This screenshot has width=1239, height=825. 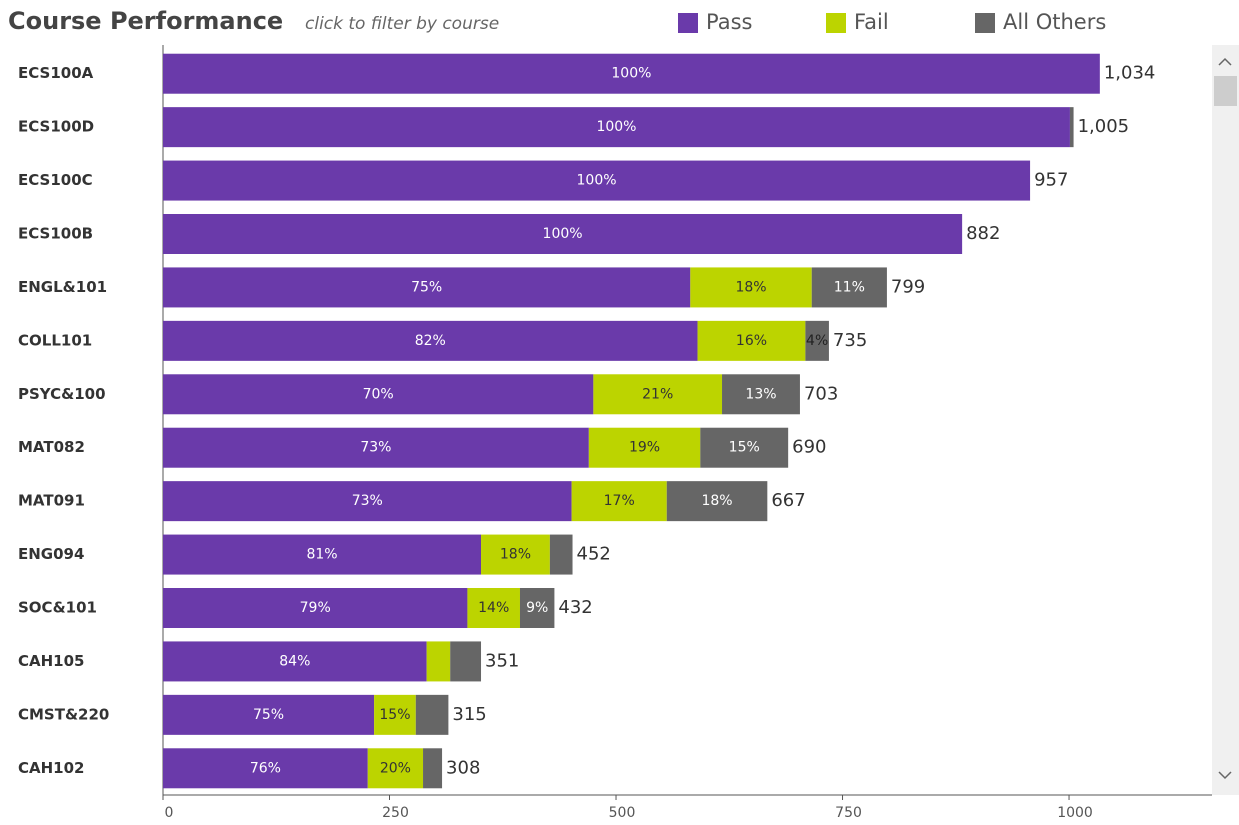 What do you see at coordinates (55, 340) in the screenshot?
I see `category-label: COLL101` at bounding box center [55, 340].